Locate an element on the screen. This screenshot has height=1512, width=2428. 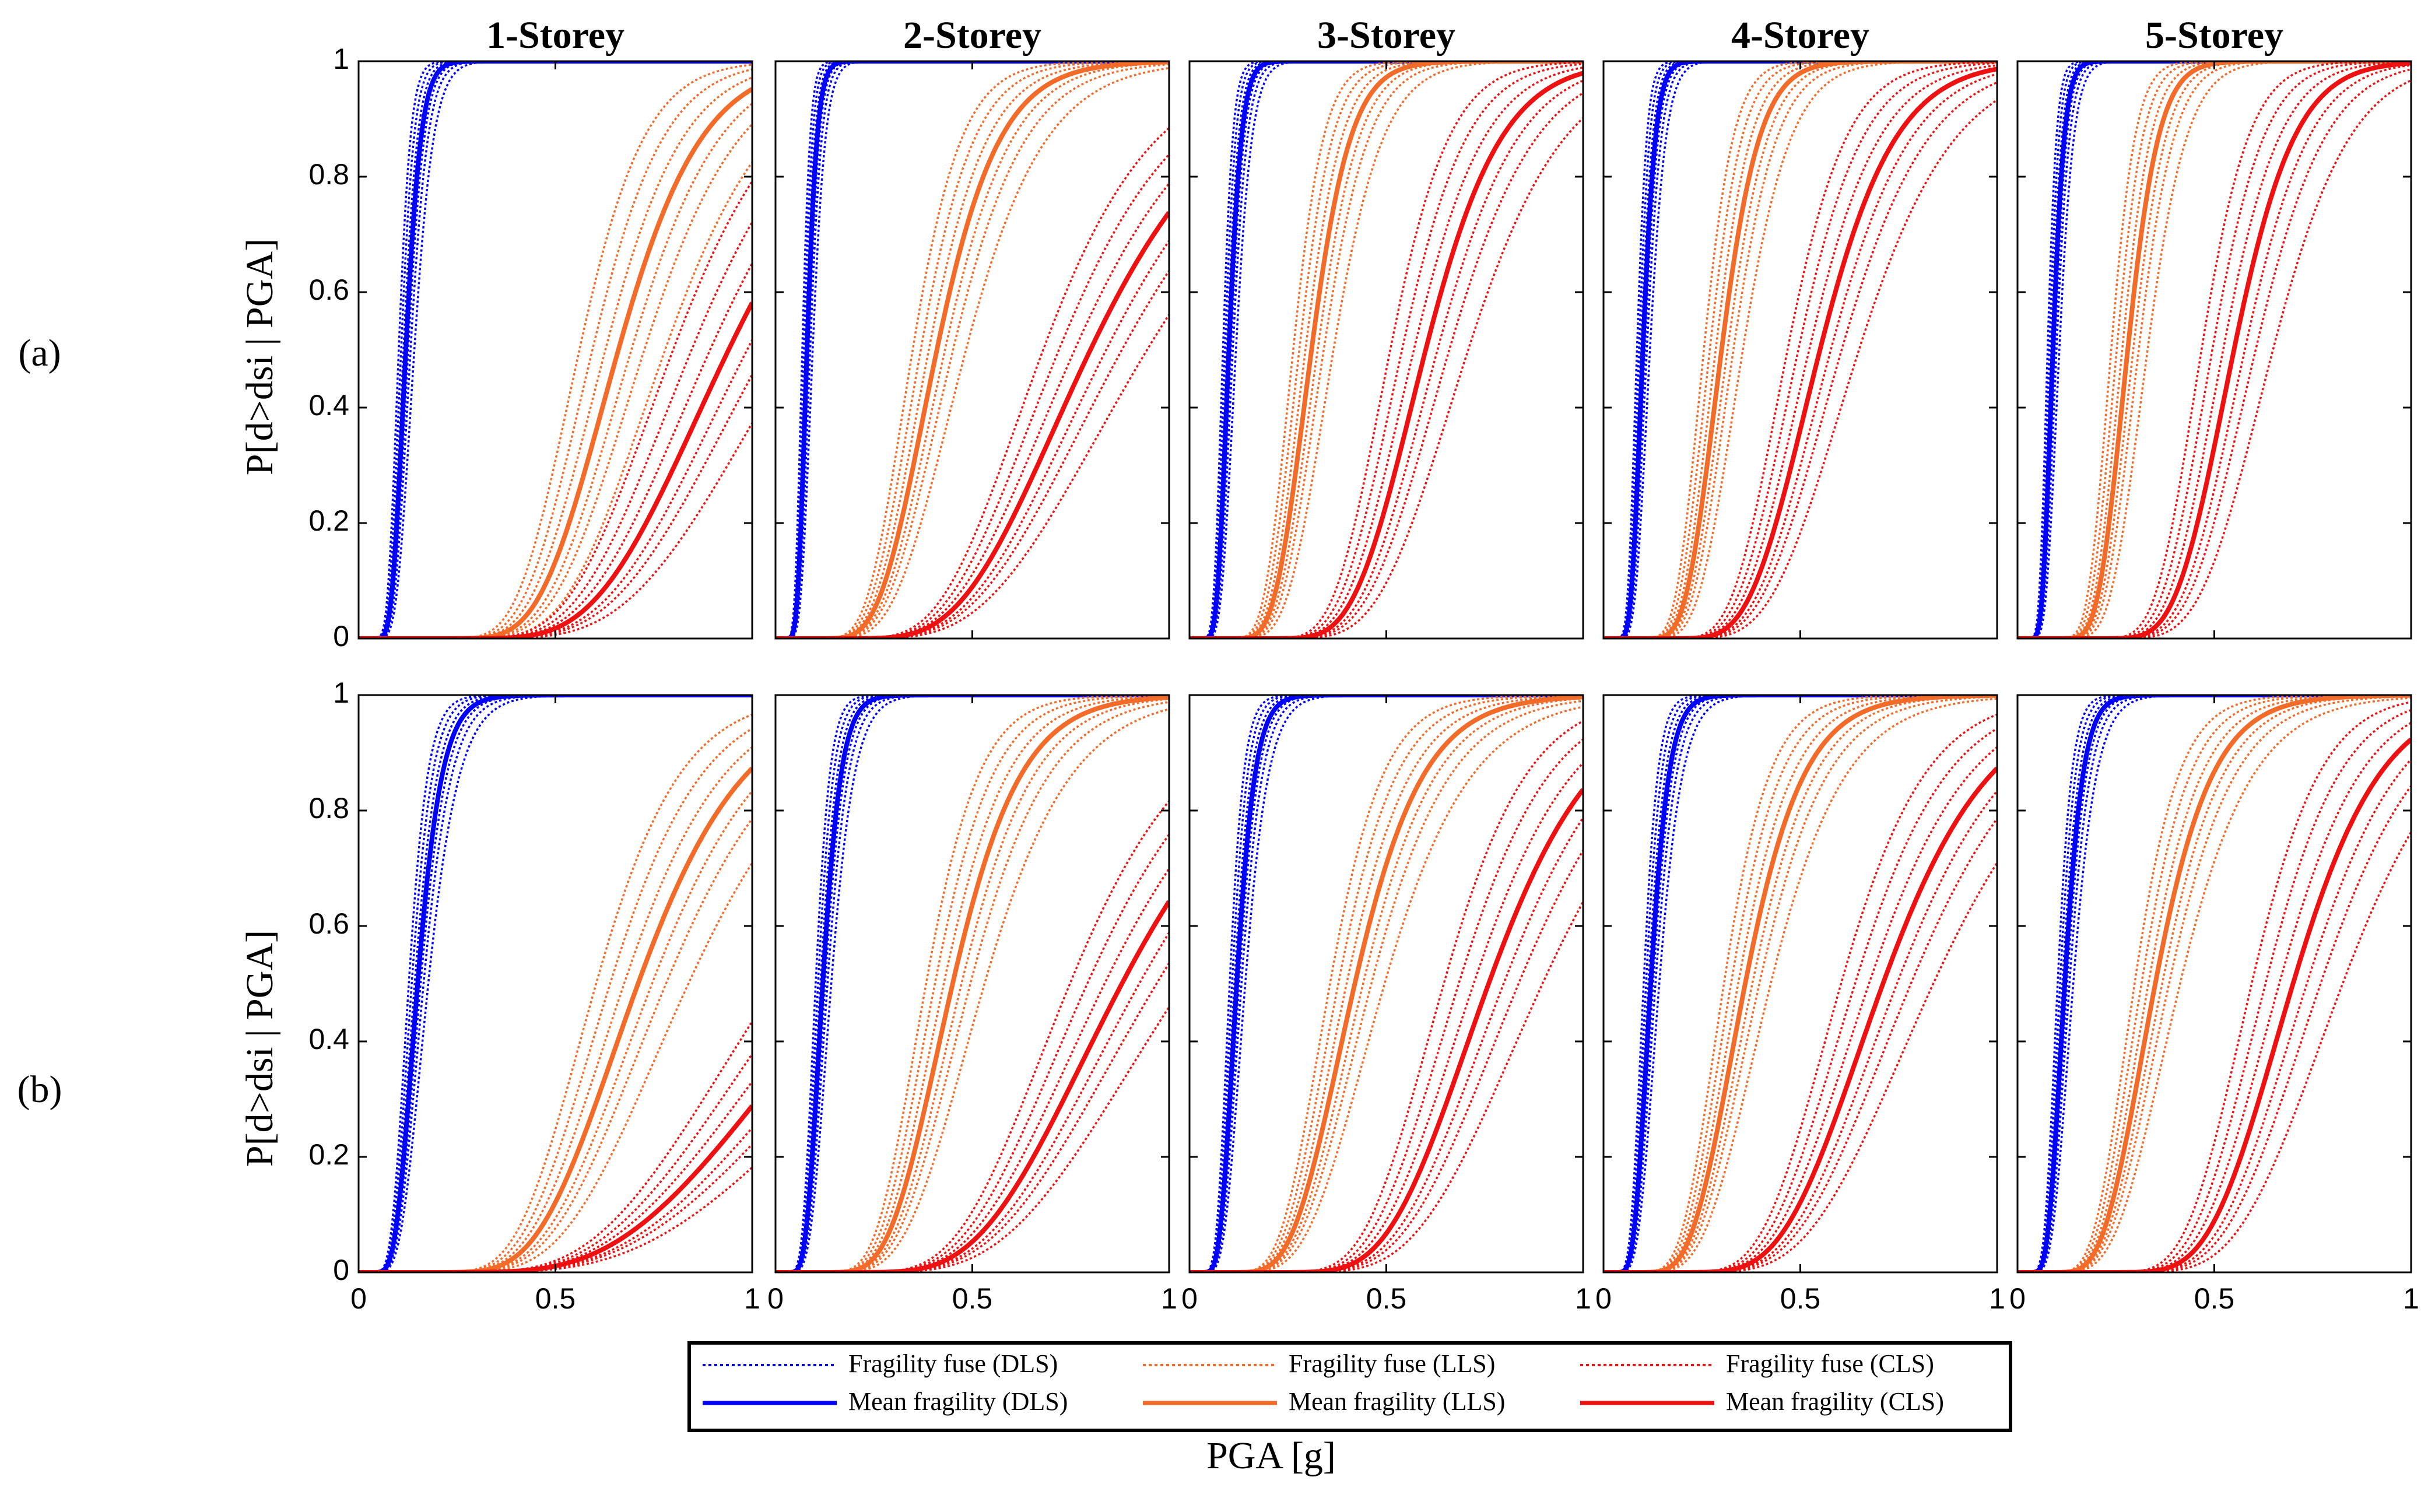
legend-entry-fragility-fuse-dls: Fragility fuse (DLS) is located at coordinates (880, 1363).